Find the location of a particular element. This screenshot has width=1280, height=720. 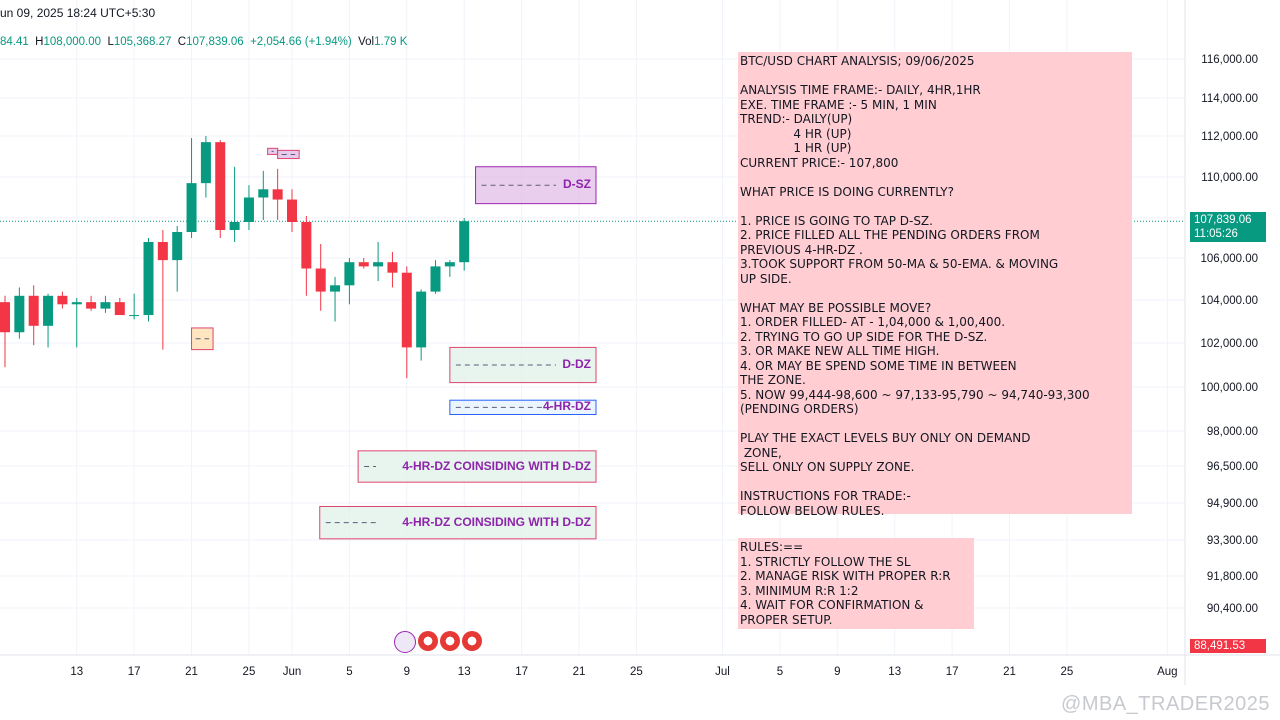

open-value: 84.41 is located at coordinates (14, 42).